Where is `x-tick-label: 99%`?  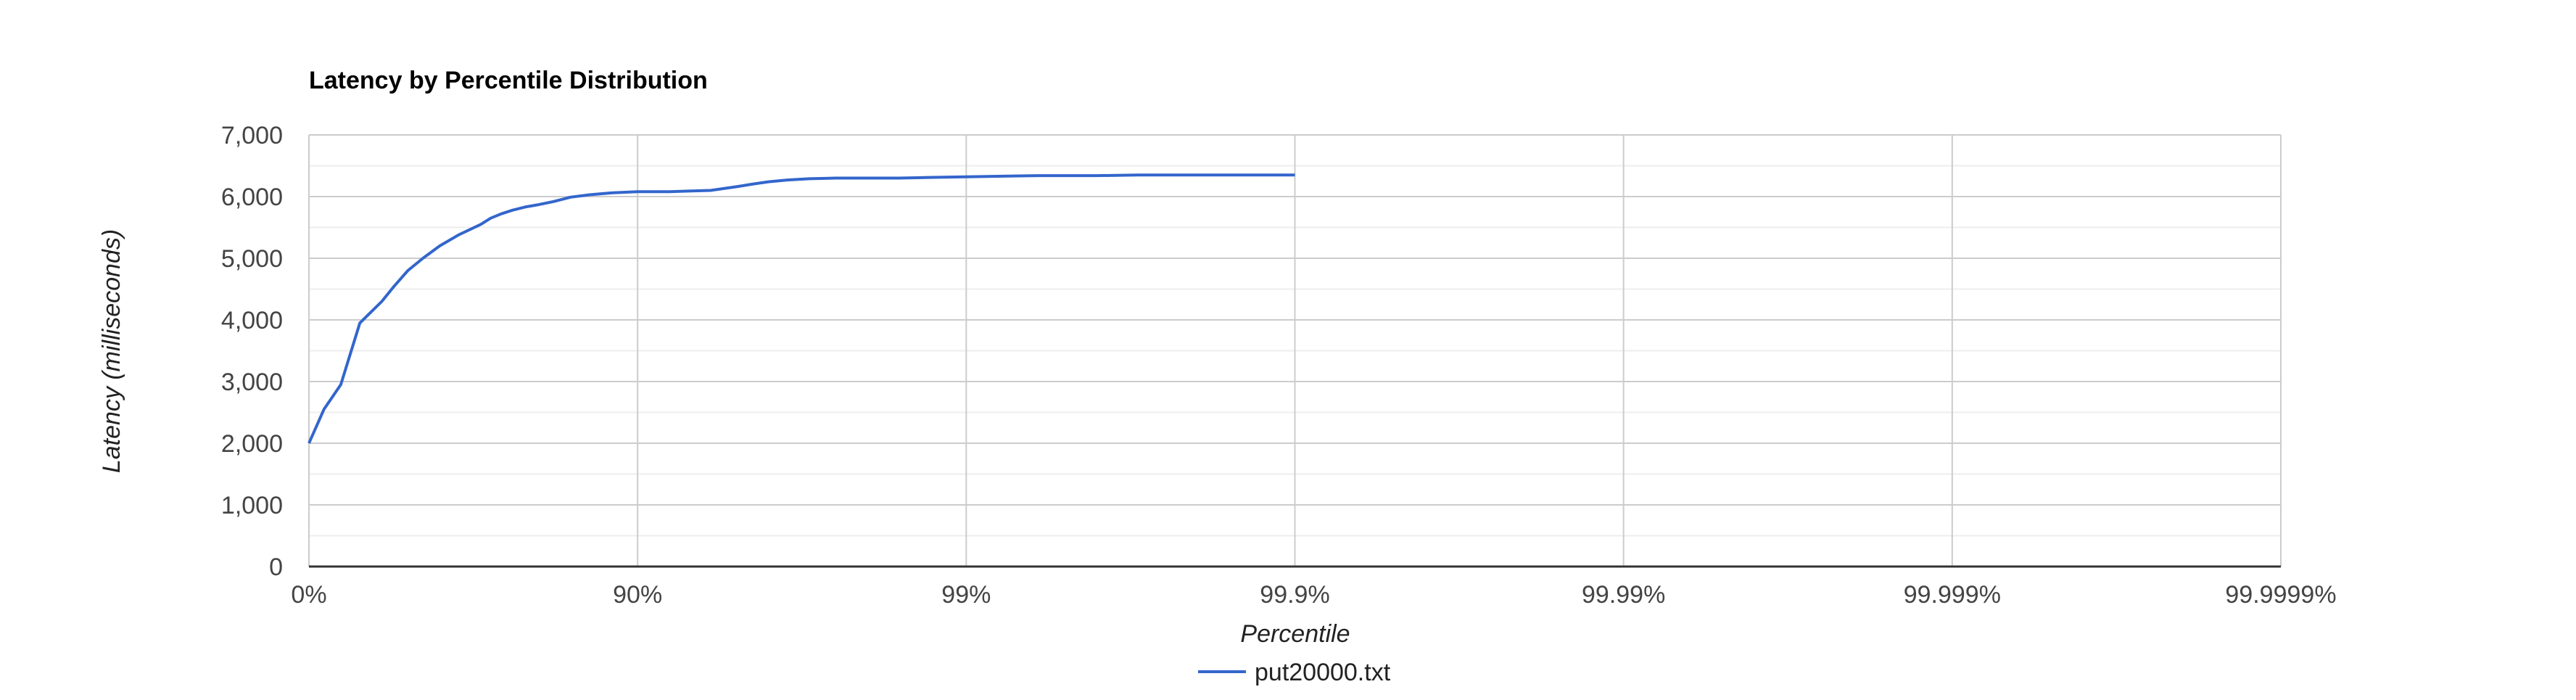
x-tick-label: 99% is located at coordinates (966, 595).